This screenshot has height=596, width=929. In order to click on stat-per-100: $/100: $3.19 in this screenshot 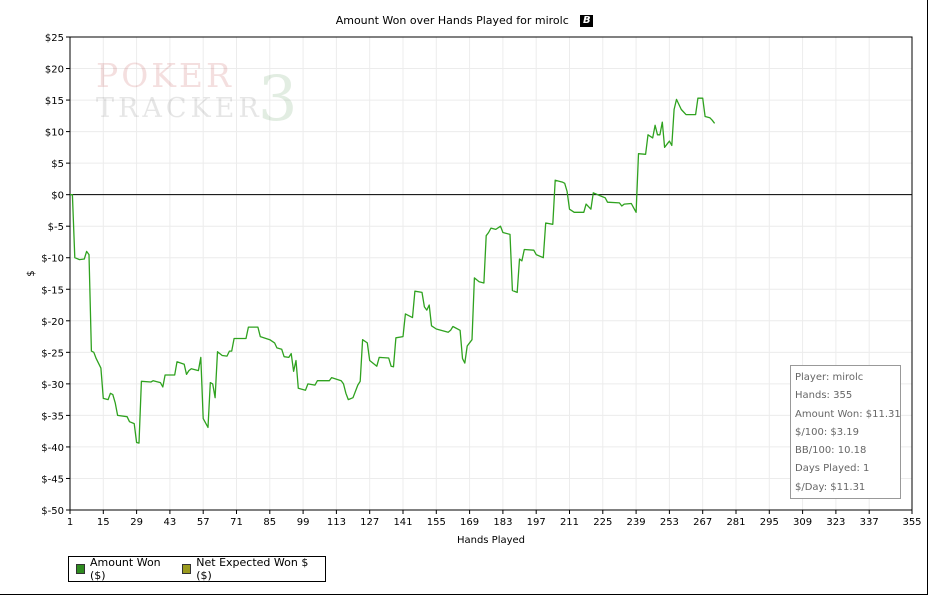, I will do `click(827, 432)`.